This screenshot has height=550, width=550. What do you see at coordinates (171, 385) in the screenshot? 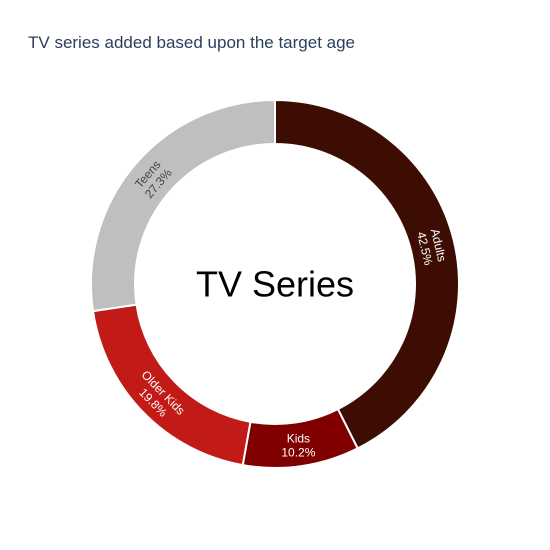
I see `slice-older-kids` at bounding box center [171, 385].